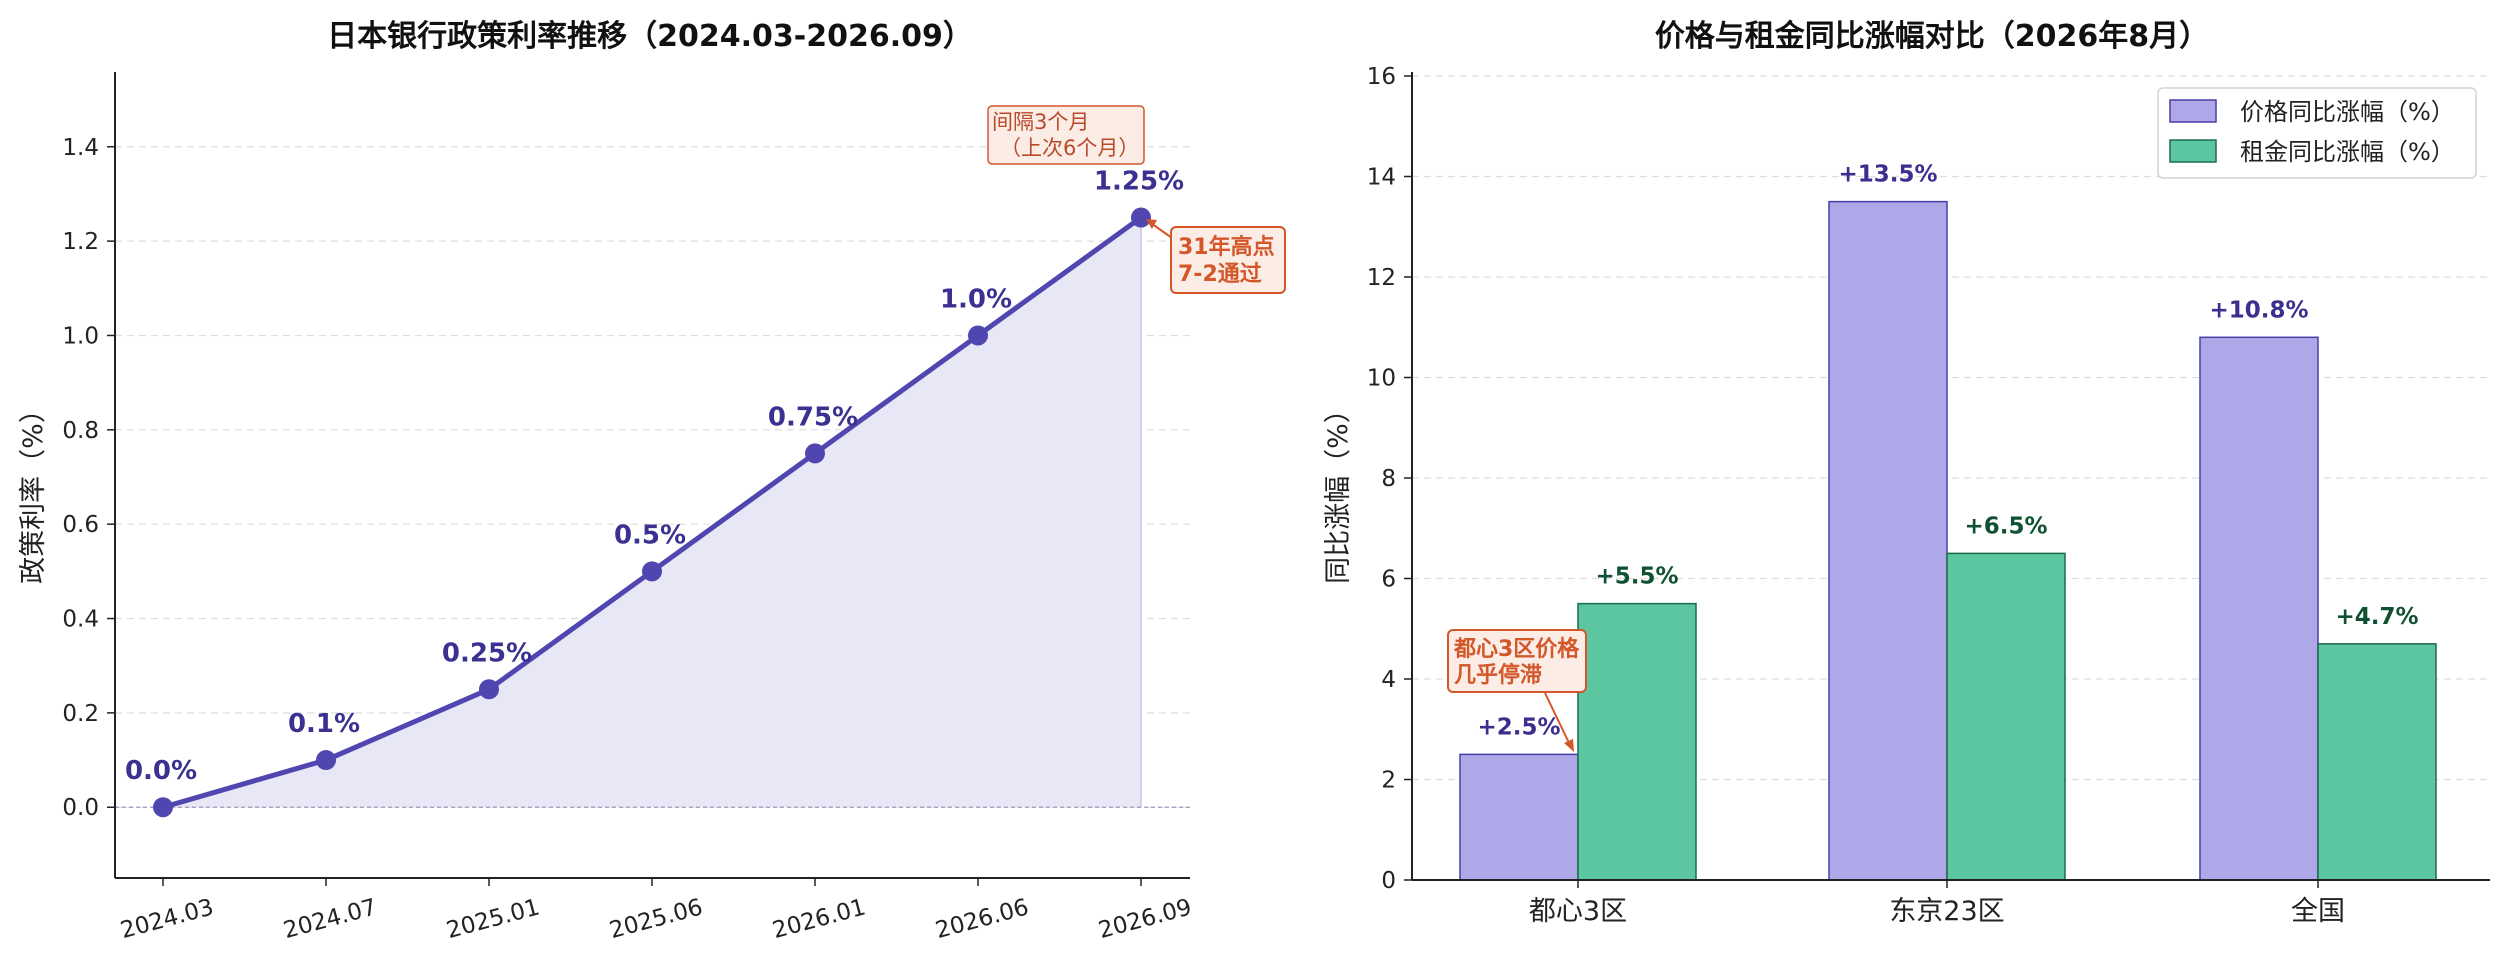  I want to click on category-label: 全国, so click(2318, 911).